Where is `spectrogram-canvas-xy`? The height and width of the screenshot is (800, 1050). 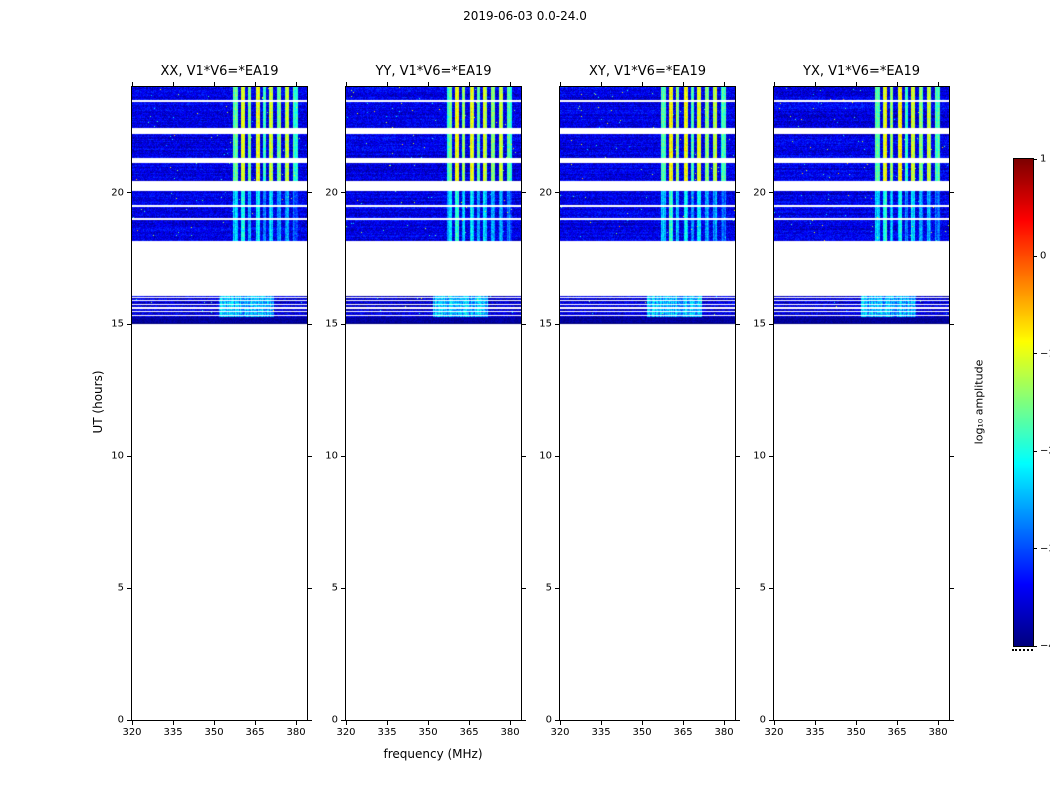 spectrogram-canvas-xy is located at coordinates (647, 403).